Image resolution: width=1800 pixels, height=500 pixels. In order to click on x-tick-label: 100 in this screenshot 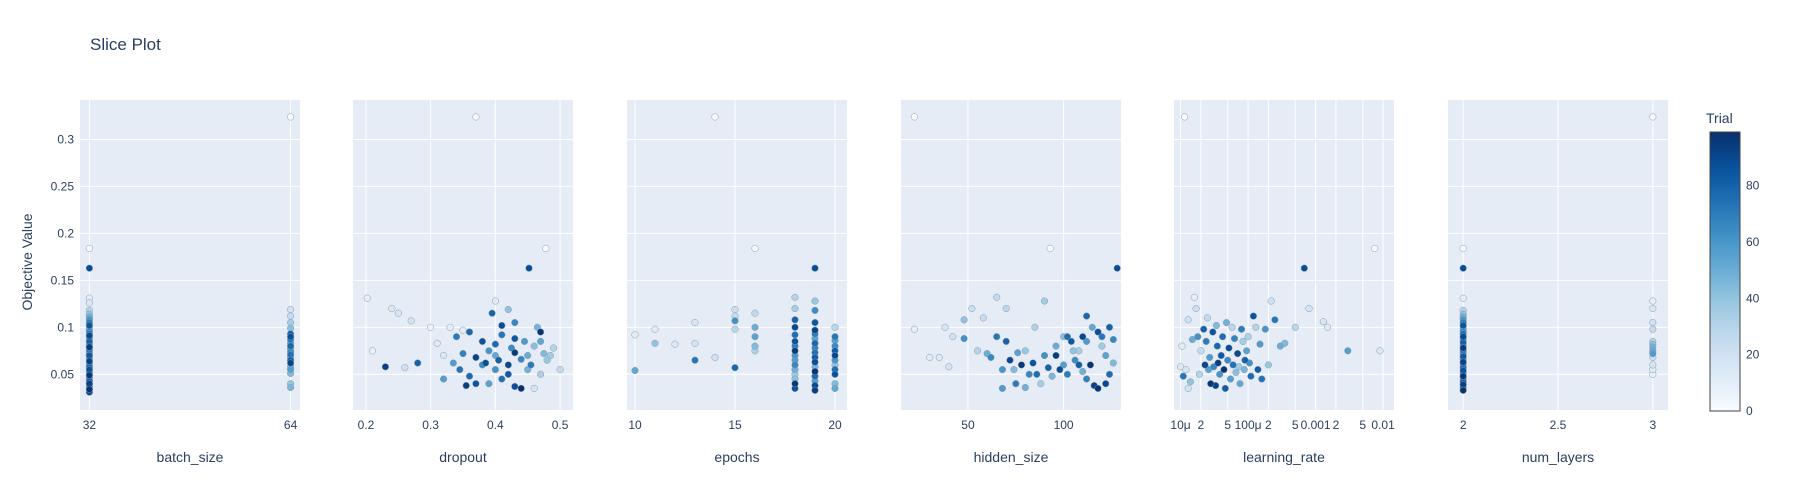, I will do `click(1064, 425)`.